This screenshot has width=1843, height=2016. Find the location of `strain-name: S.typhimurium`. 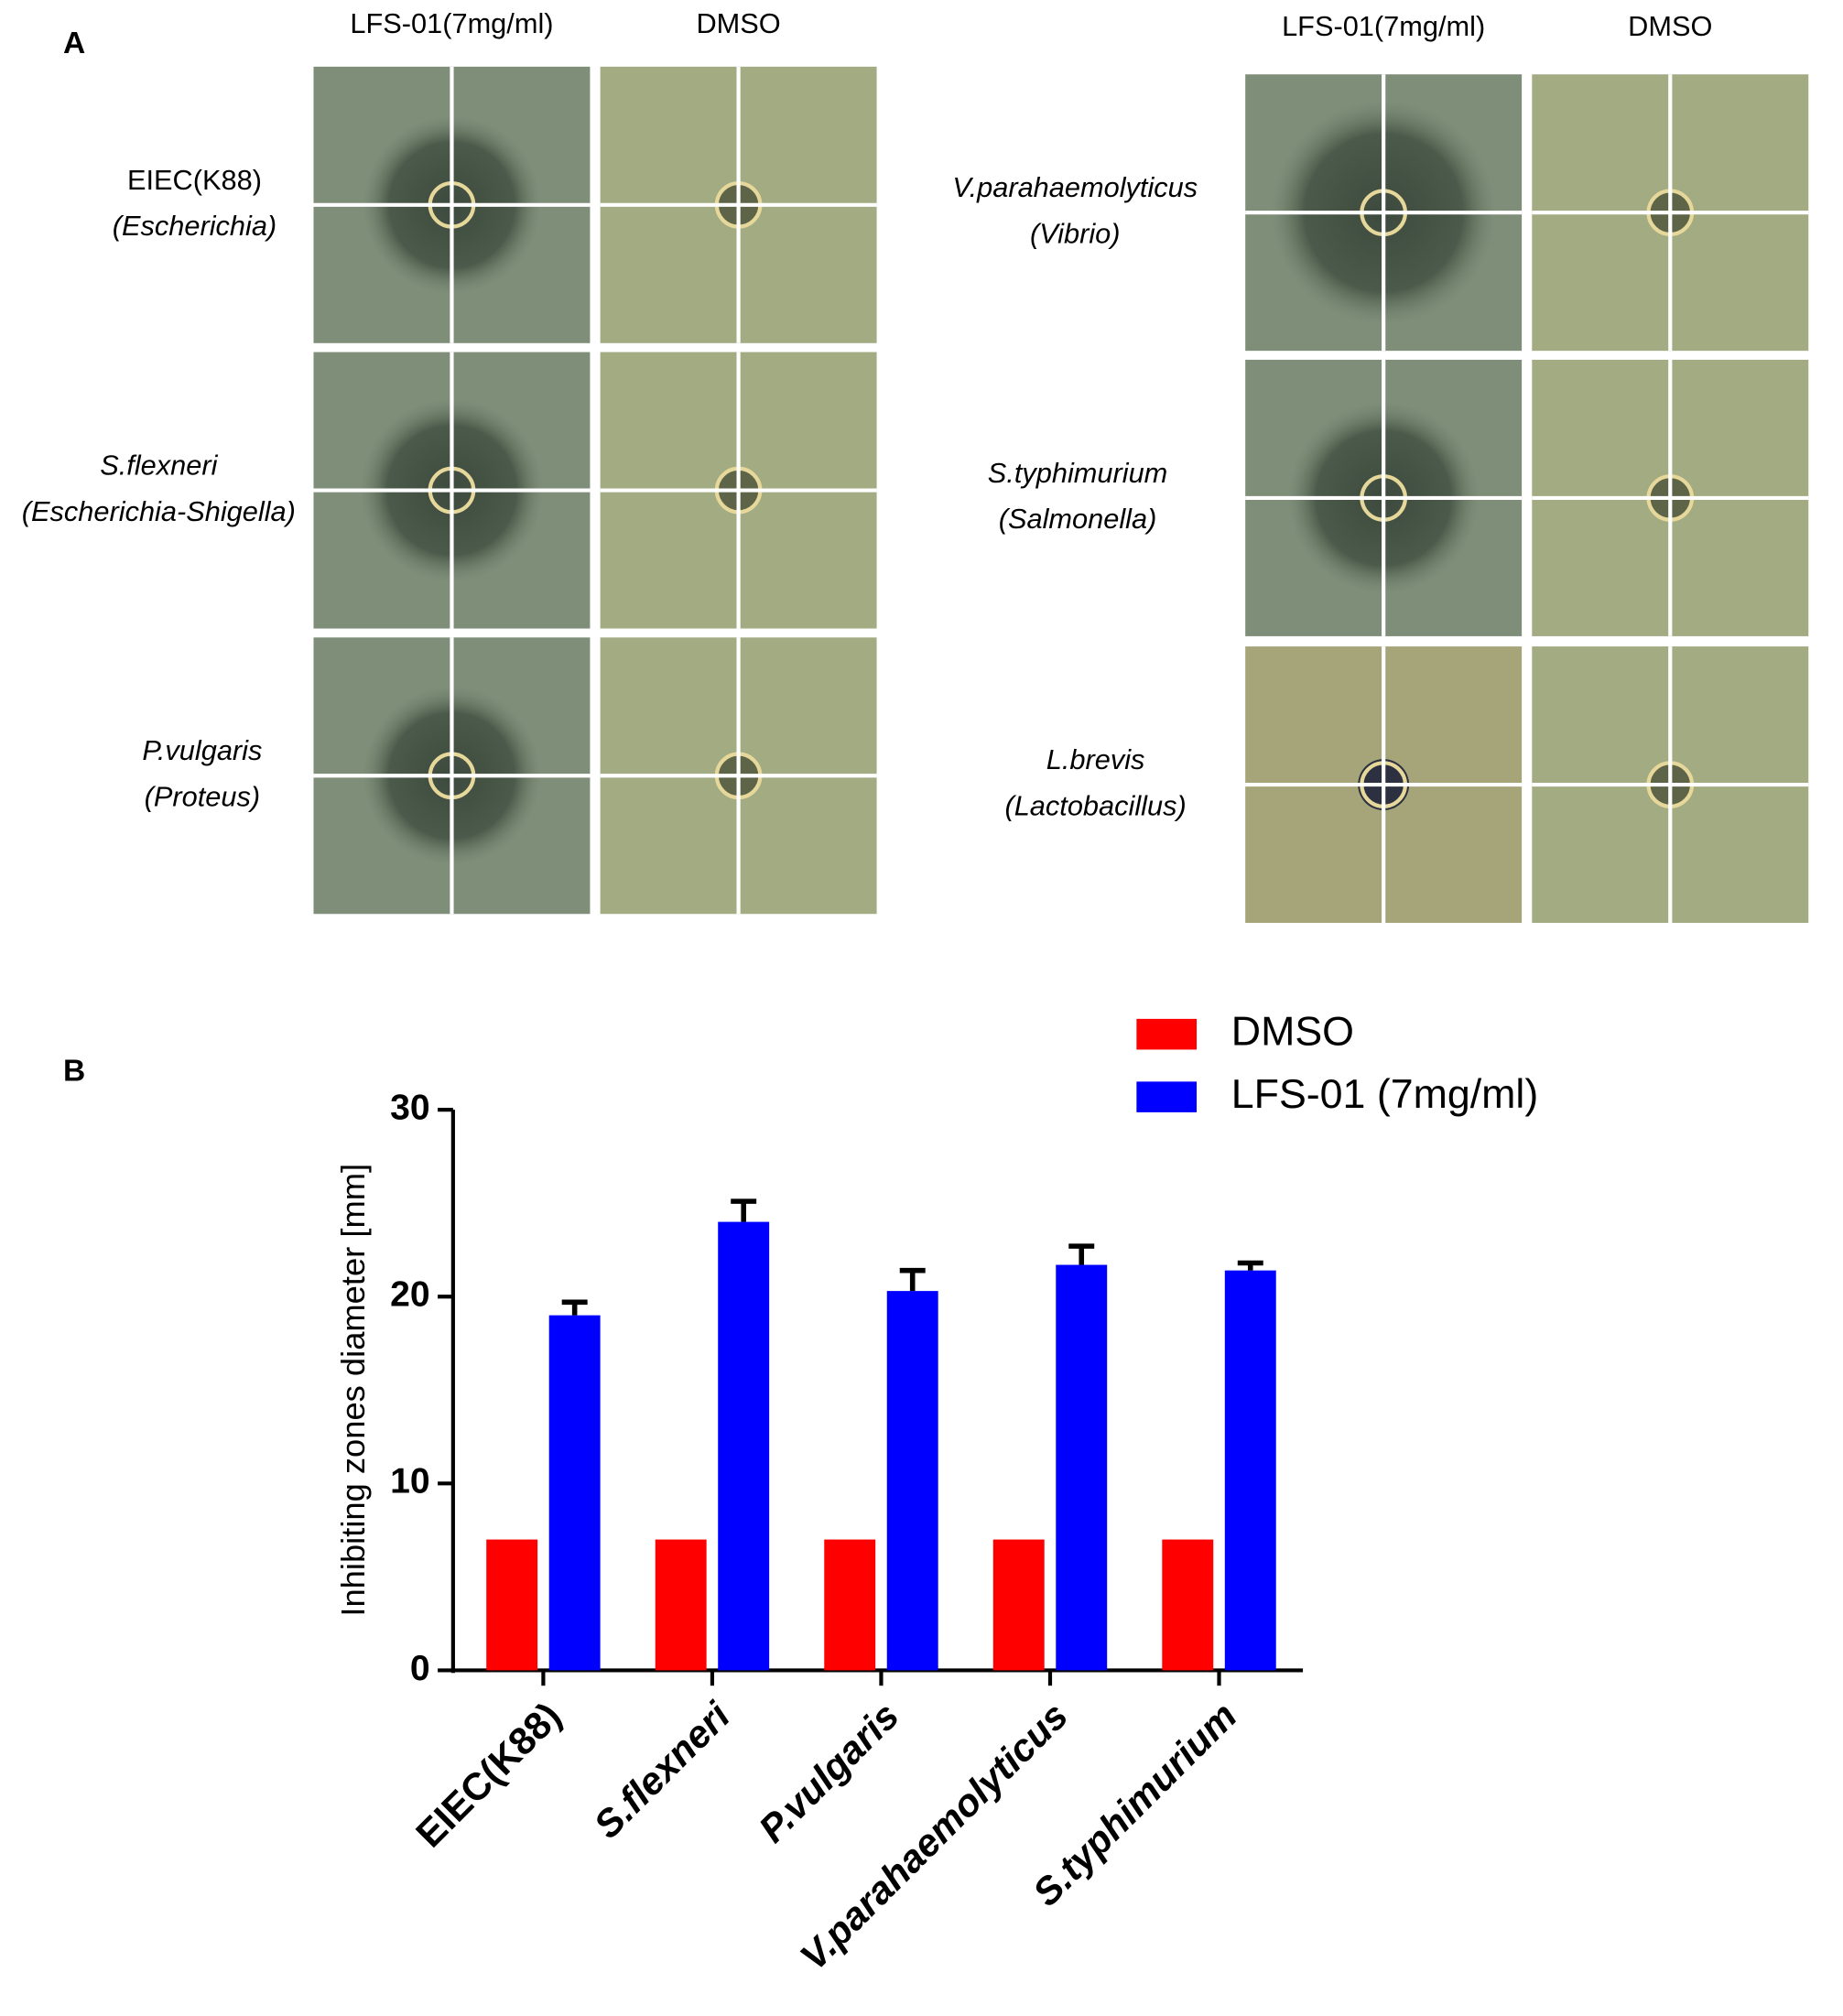

strain-name: S.typhimurium is located at coordinates (1078, 473).